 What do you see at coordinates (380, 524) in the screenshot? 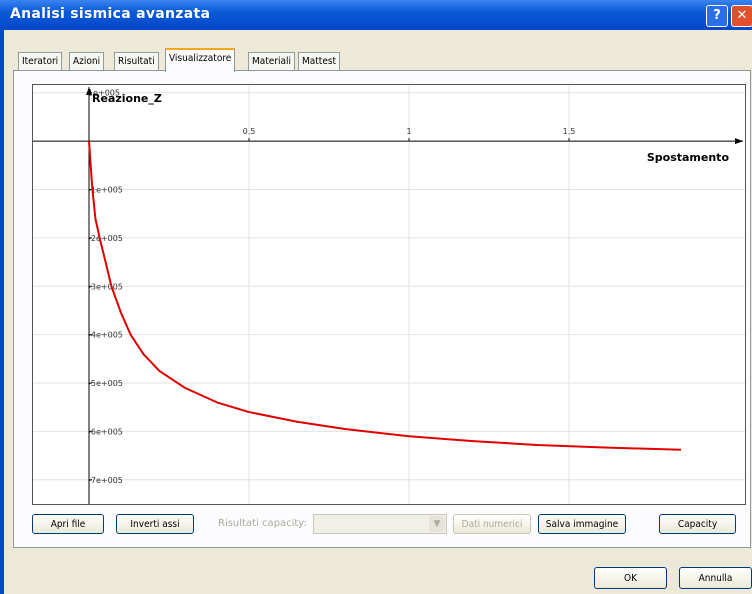
I see `combo-box: ▼` at bounding box center [380, 524].